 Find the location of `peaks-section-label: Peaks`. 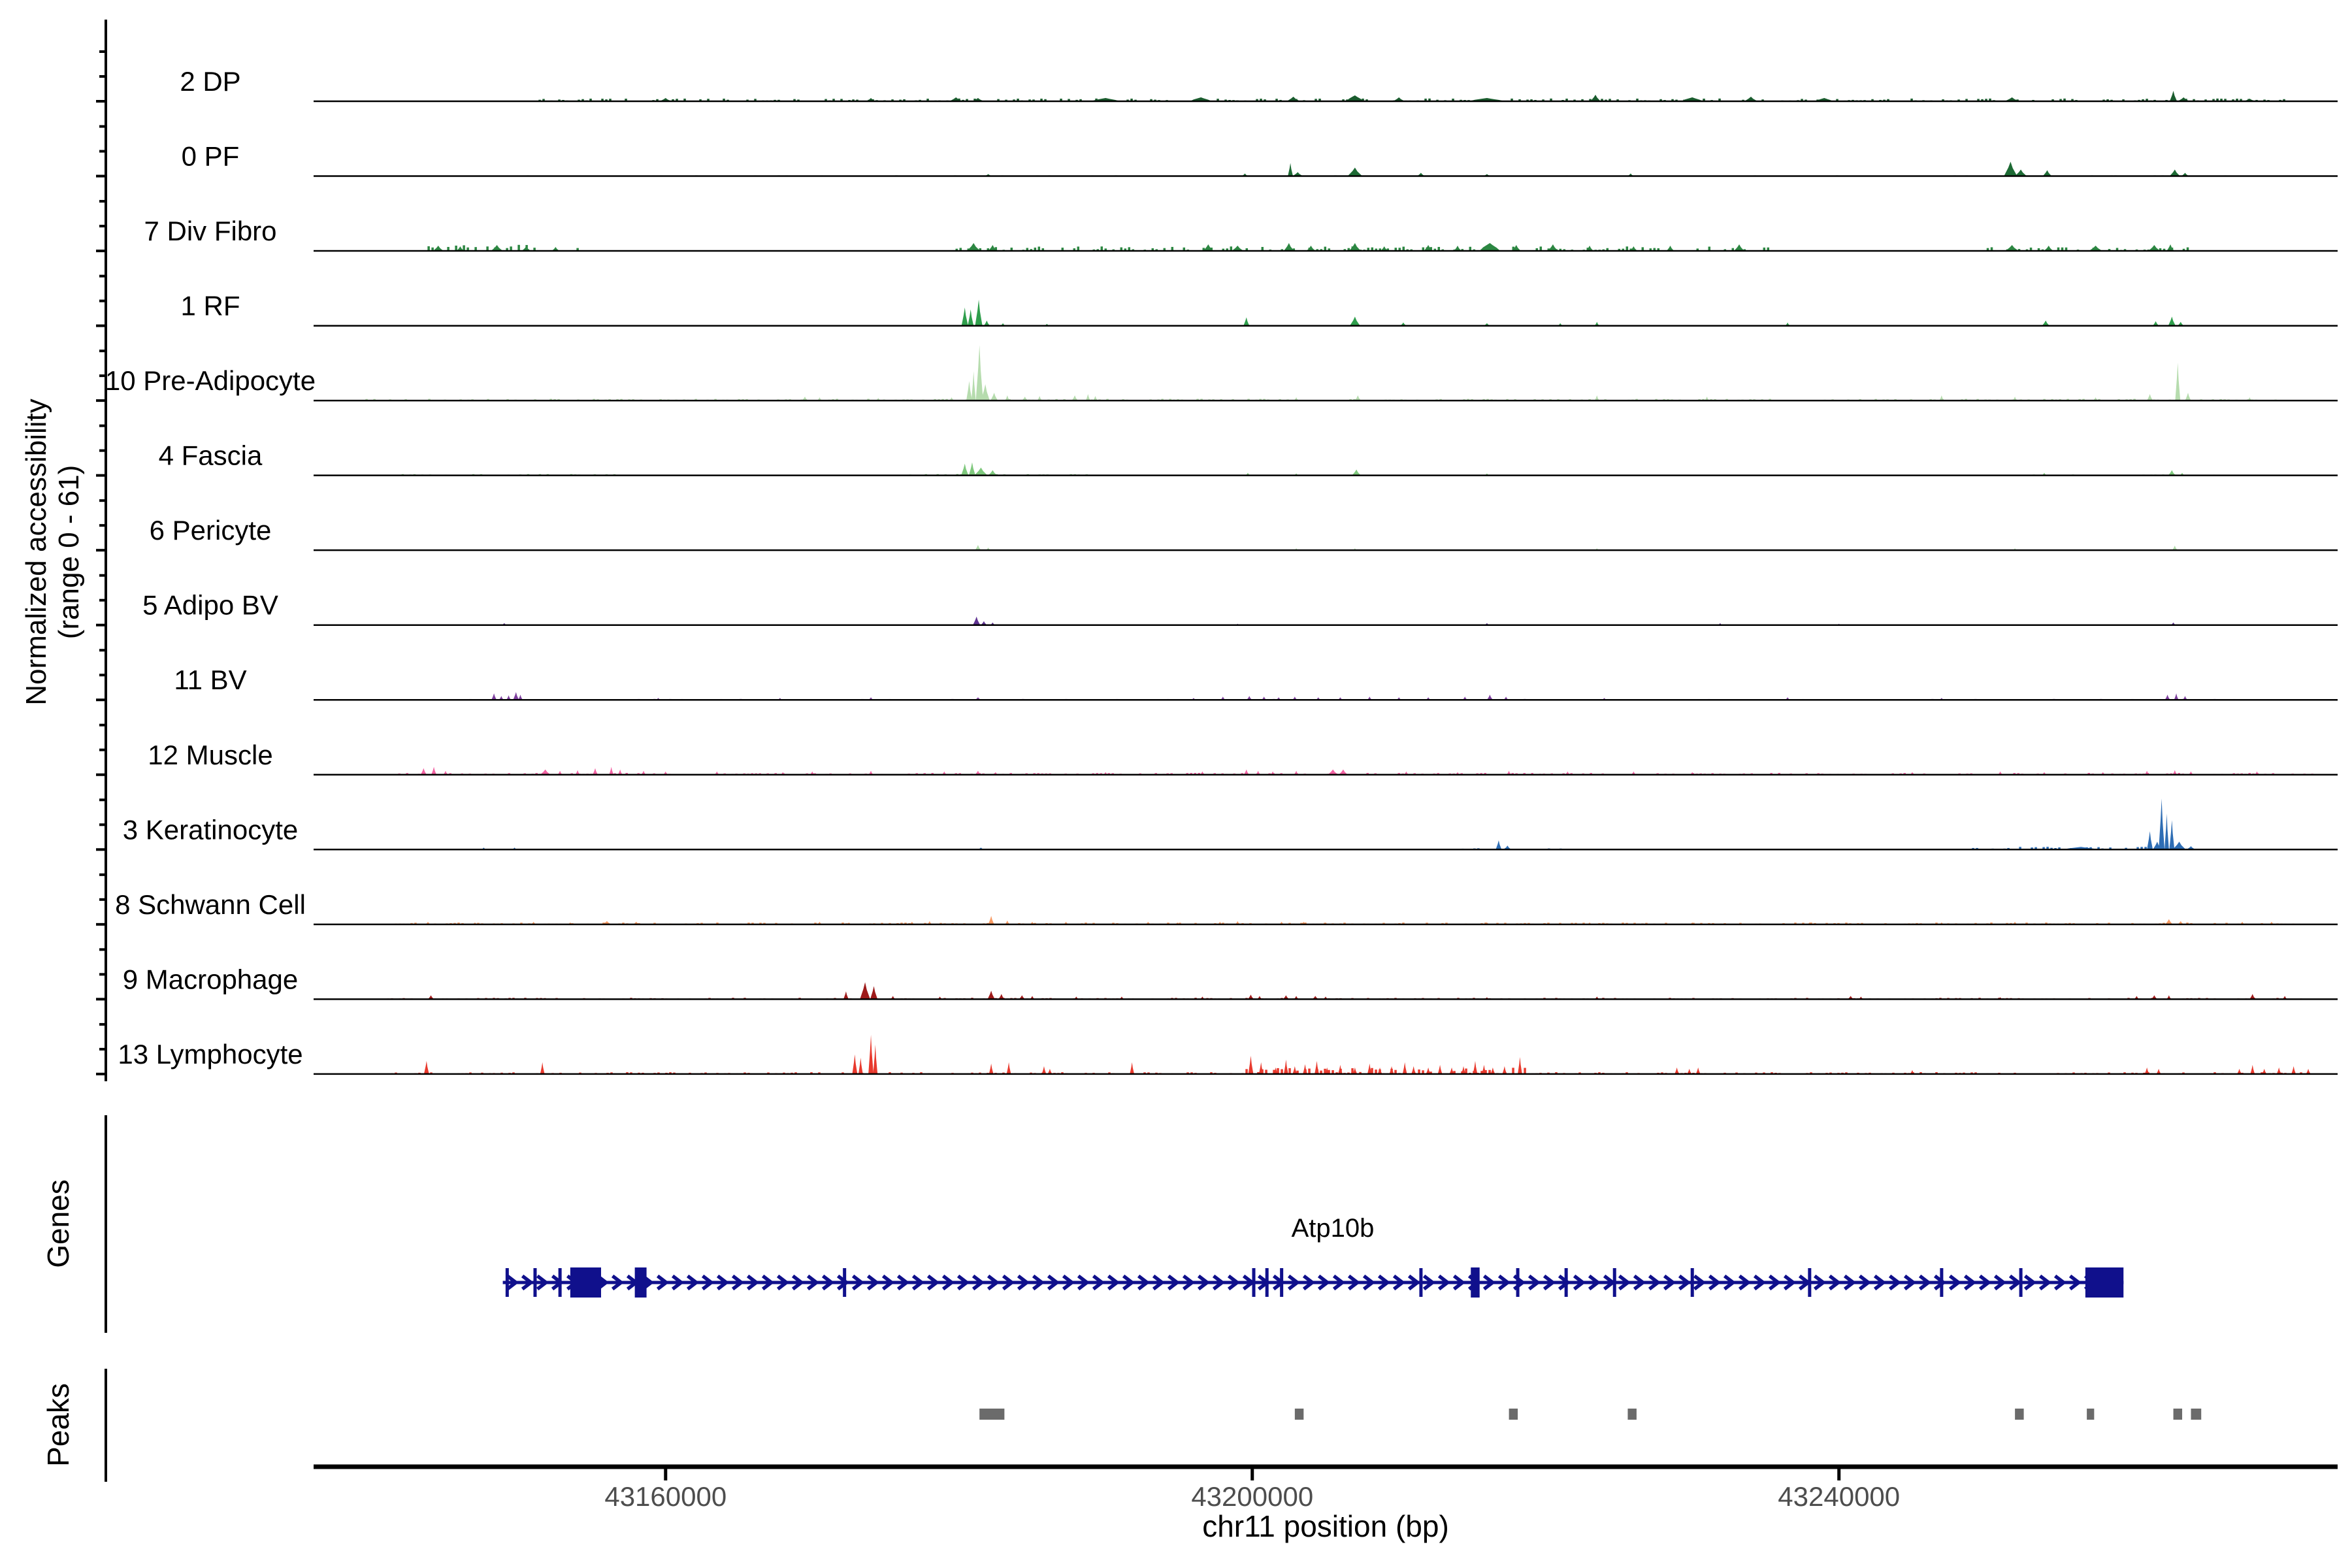

peaks-section-label: Peaks is located at coordinates (58, 1425).